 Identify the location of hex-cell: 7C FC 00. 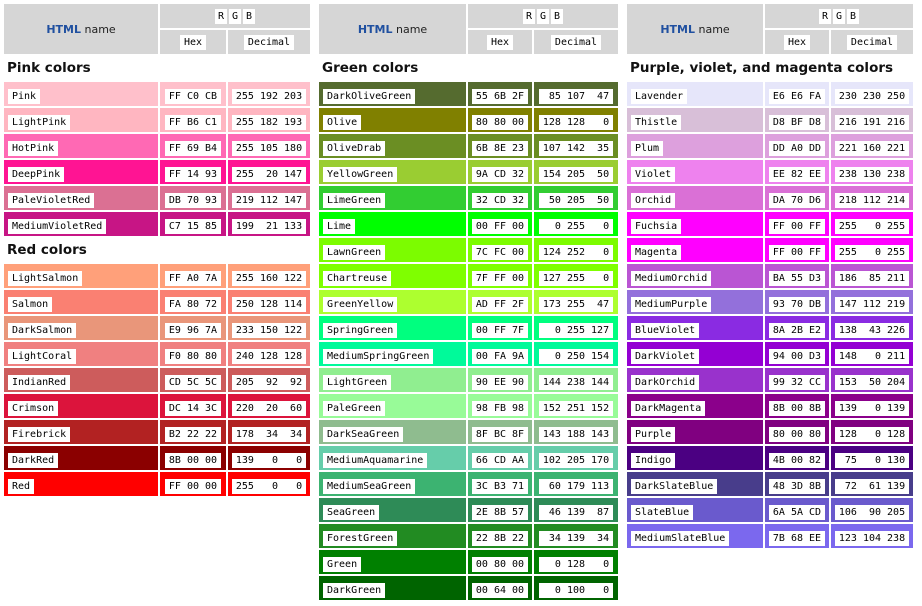
(500, 250).